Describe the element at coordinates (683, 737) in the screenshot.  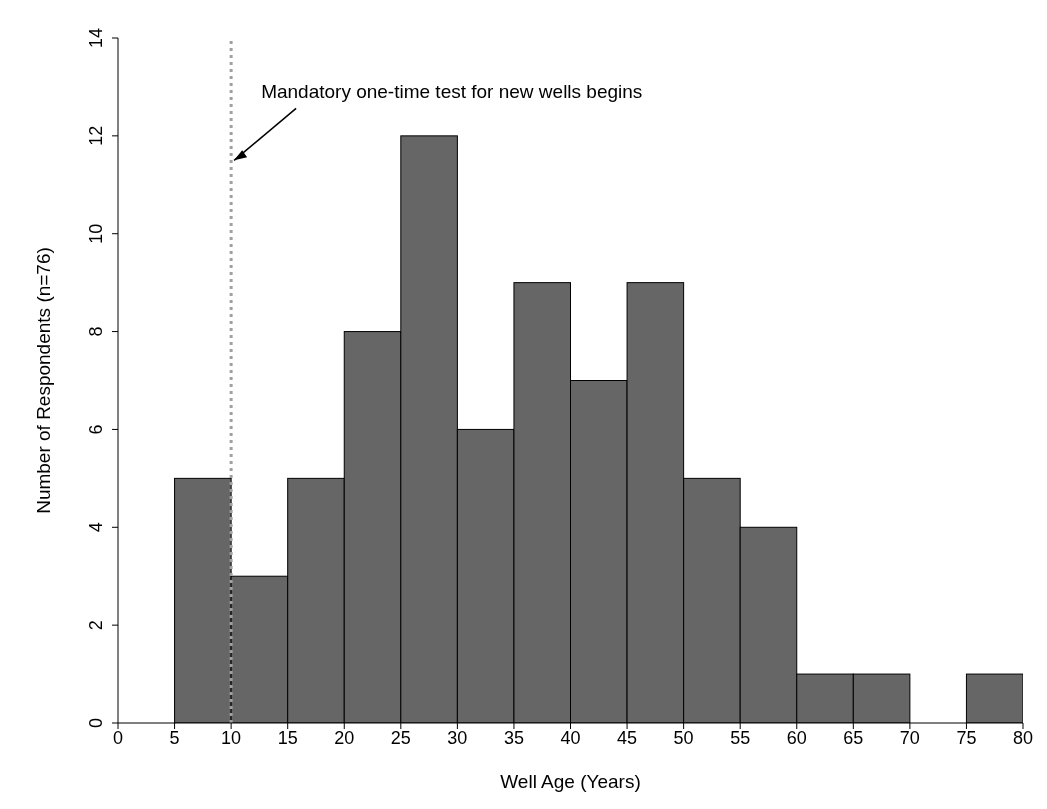
I see `x-tick-label: 50` at that location.